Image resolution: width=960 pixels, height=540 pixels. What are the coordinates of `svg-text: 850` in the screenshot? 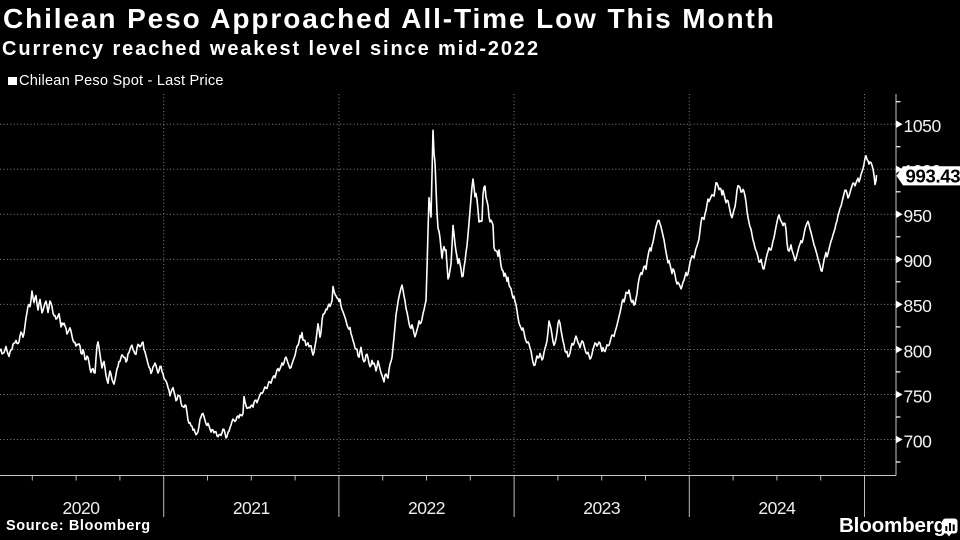 It's located at (918, 306).